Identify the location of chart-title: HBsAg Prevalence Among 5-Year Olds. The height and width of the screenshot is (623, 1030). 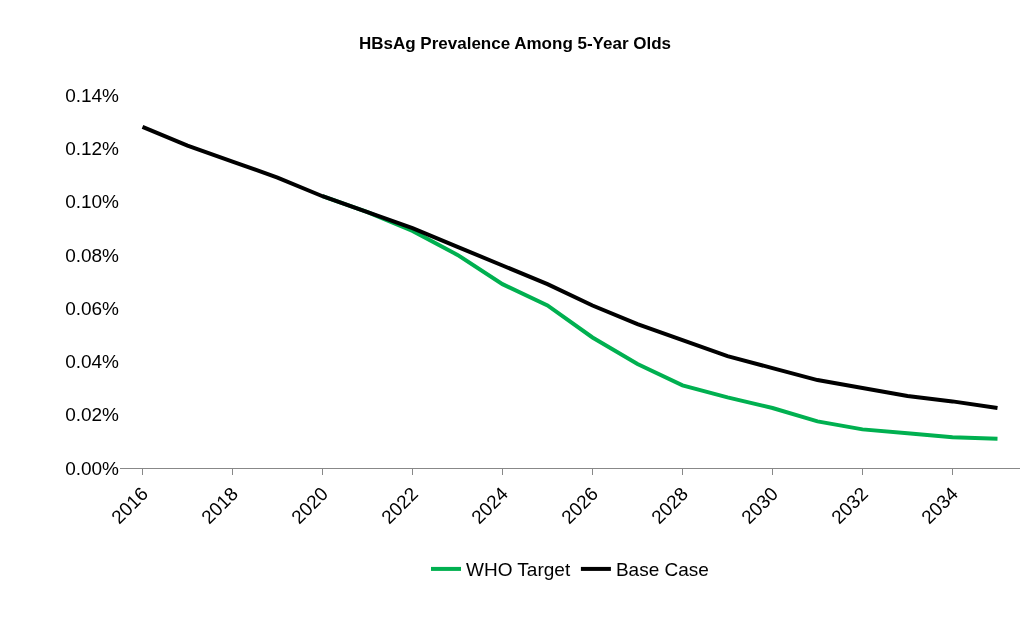
(515, 44).